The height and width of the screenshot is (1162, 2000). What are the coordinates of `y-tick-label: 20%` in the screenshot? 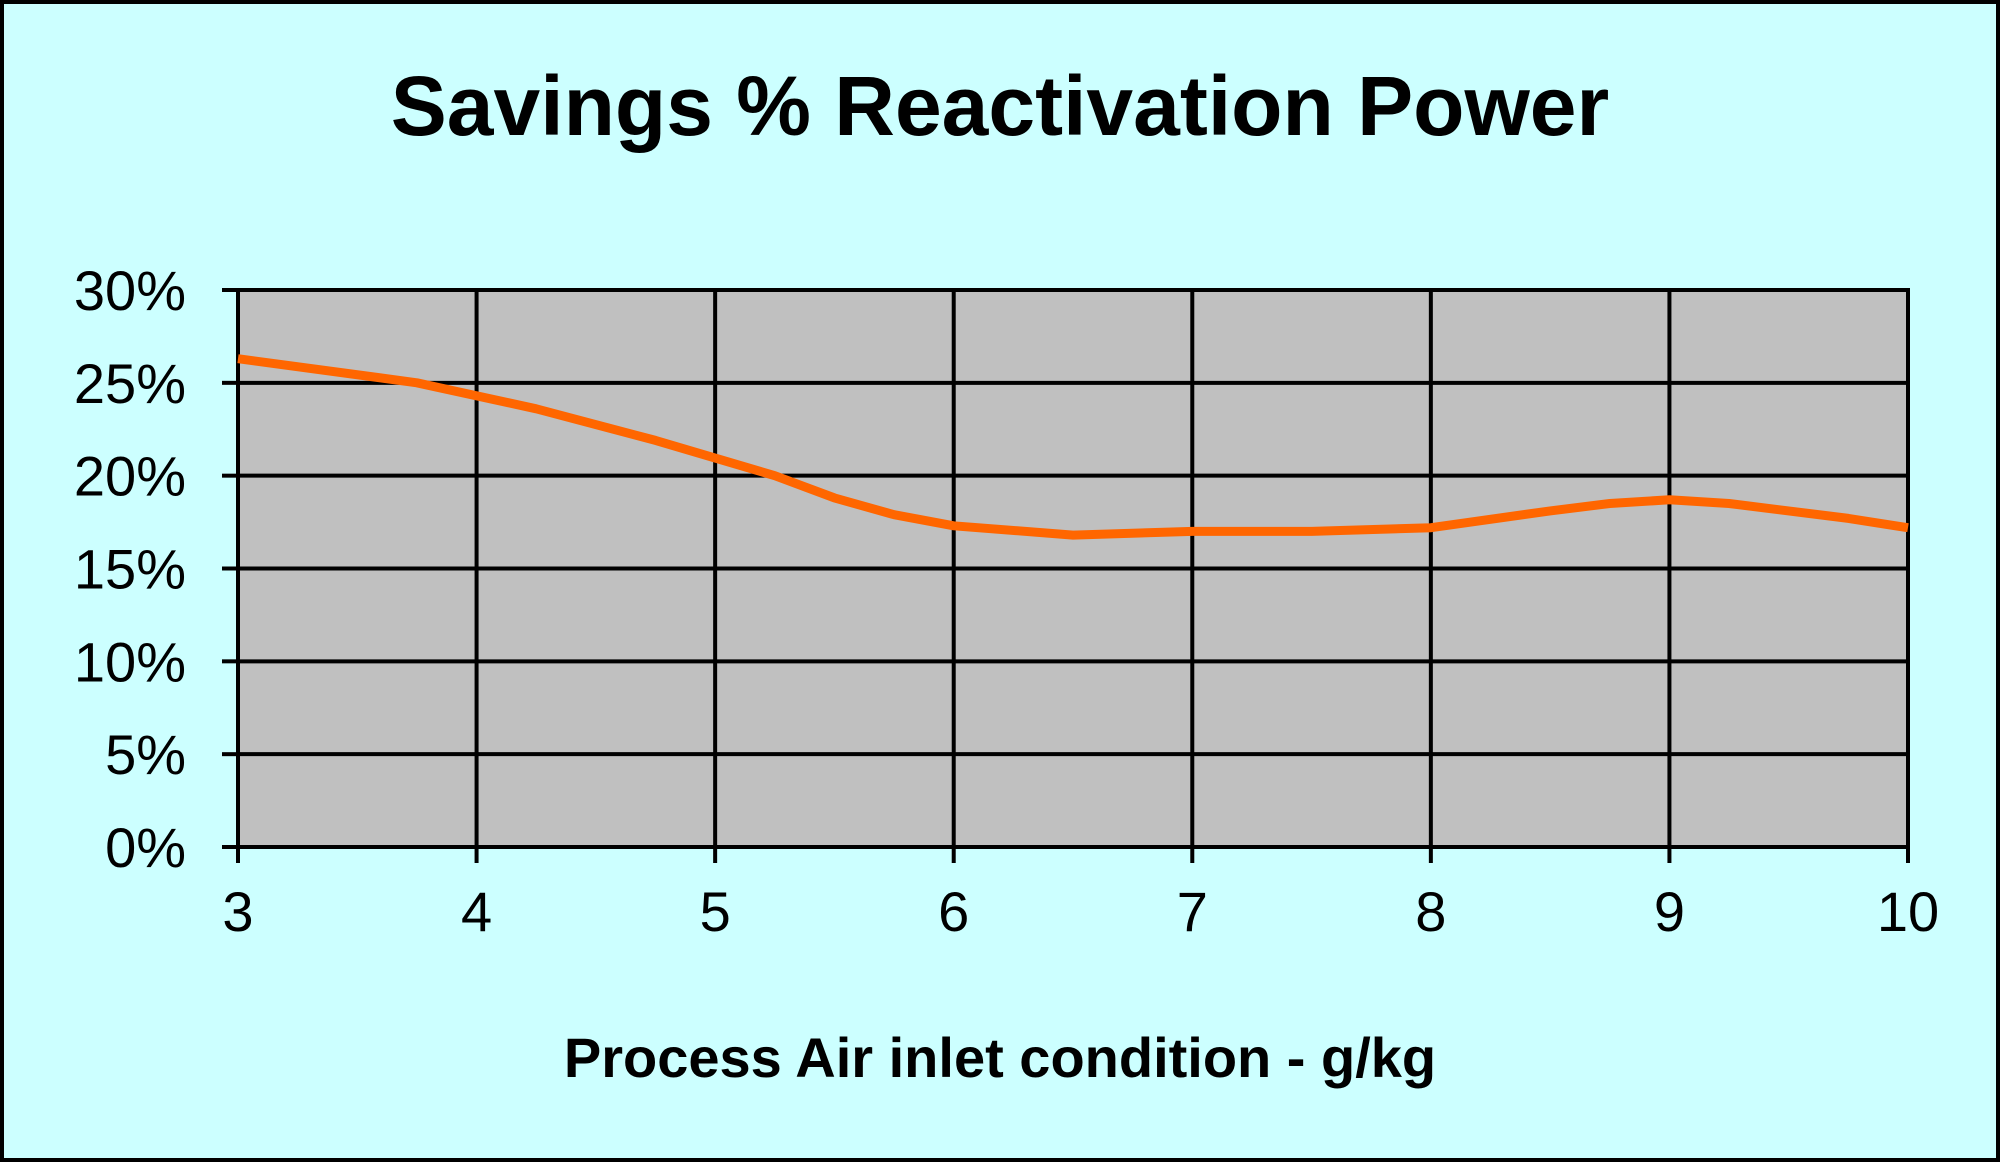 It's located at (130, 476).